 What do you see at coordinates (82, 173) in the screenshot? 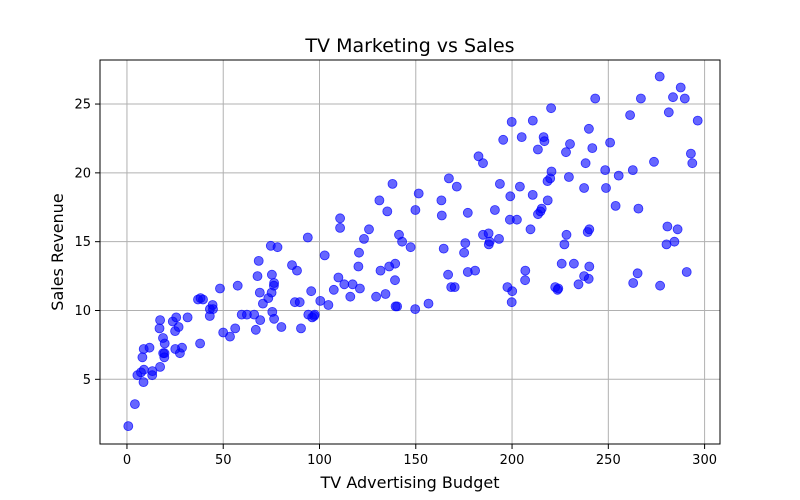
I see `y-tick-label: 20` at bounding box center [82, 173].